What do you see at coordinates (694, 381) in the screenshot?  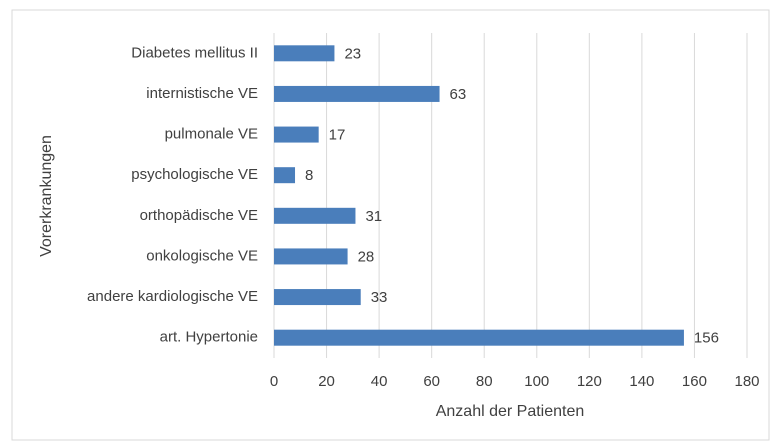 I see `x-tick-label: 160` at bounding box center [694, 381].